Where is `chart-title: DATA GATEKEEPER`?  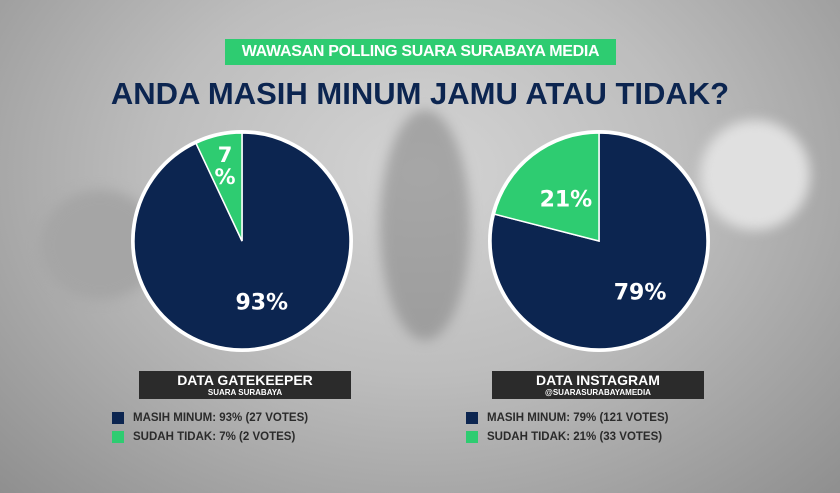
chart-title: DATA GATEKEEPER is located at coordinates (245, 380).